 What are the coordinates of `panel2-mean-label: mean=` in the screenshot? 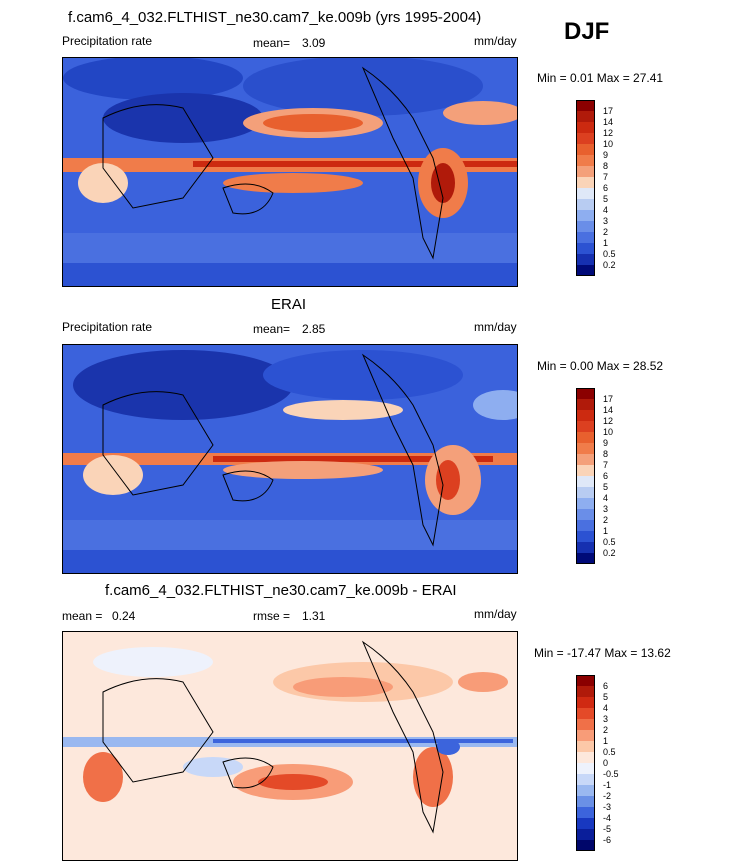 It's located at (272, 329).